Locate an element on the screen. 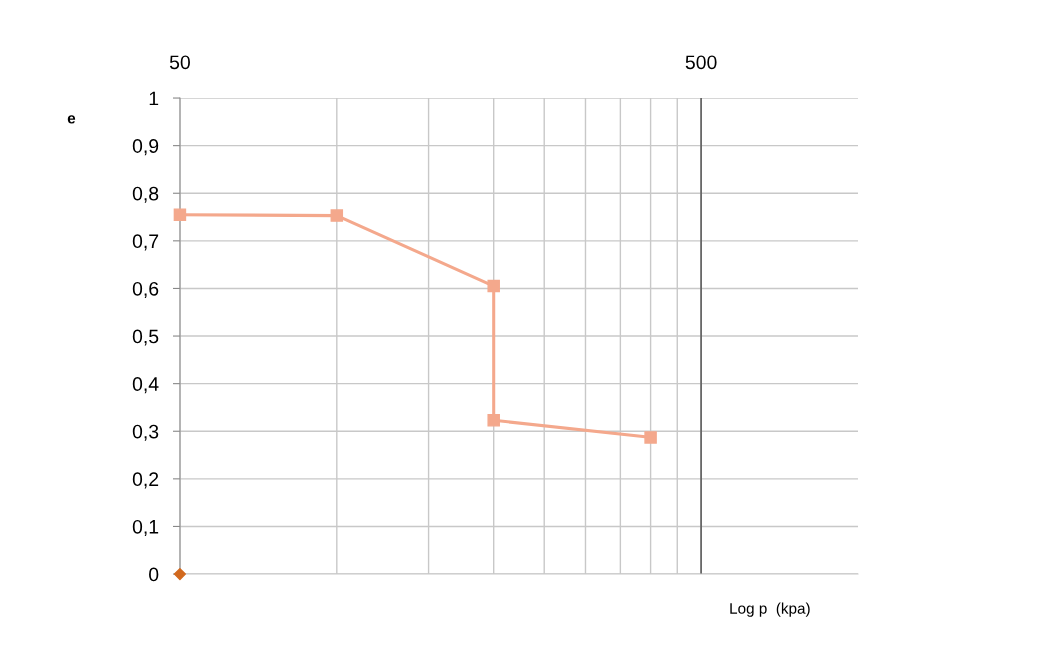 The width and height of the screenshot is (1040, 645). y-tick-label: 0,5 is located at coordinates (145, 337).